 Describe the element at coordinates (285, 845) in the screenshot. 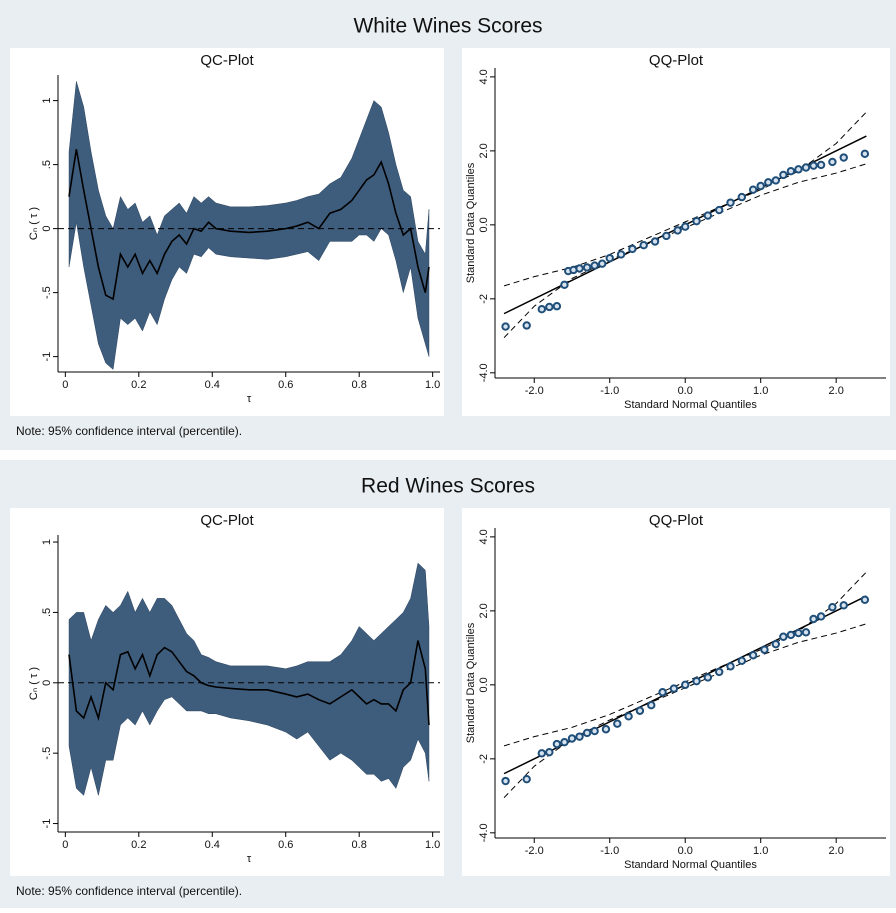

I see `x-tick-label: 0.6` at that location.